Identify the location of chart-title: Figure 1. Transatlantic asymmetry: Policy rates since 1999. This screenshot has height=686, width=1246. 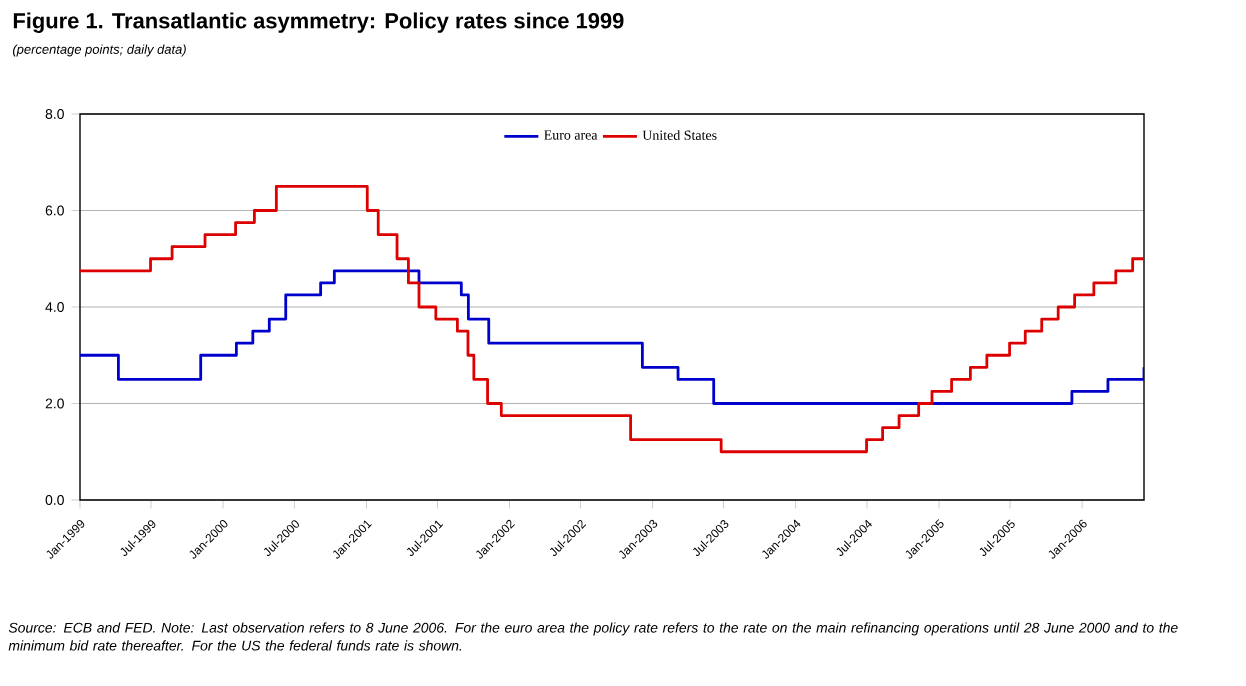
(318, 22).